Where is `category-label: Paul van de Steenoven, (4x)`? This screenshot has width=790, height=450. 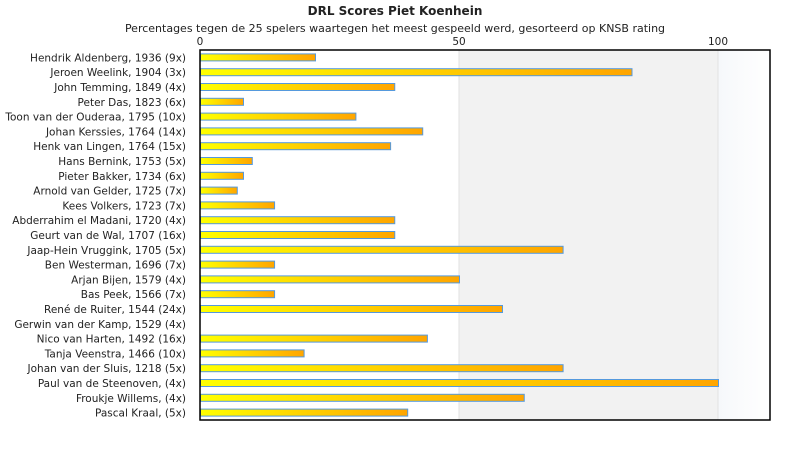
category-label: Paul van de Steenoven, (4x) is located at coordinates (112, 384).